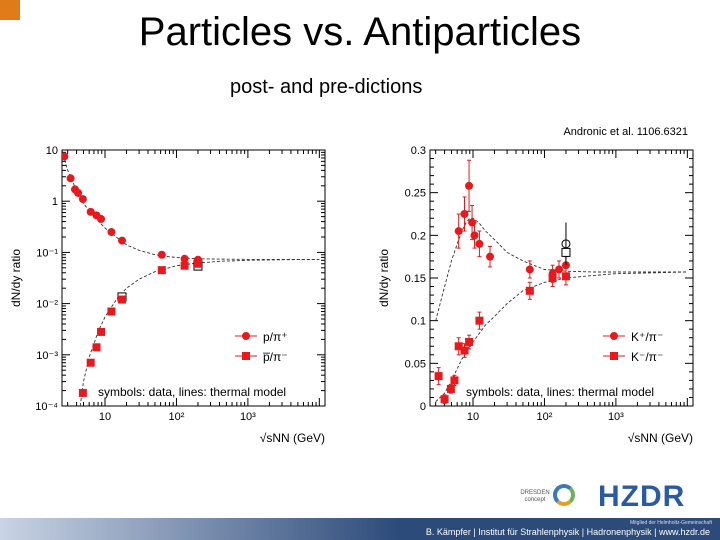 The width and height of the screenshot is (720, 540). Describe the element at coordinates (647, 357) in the screenshot. I see `legend-label: K⁻/π⁻` at that location.